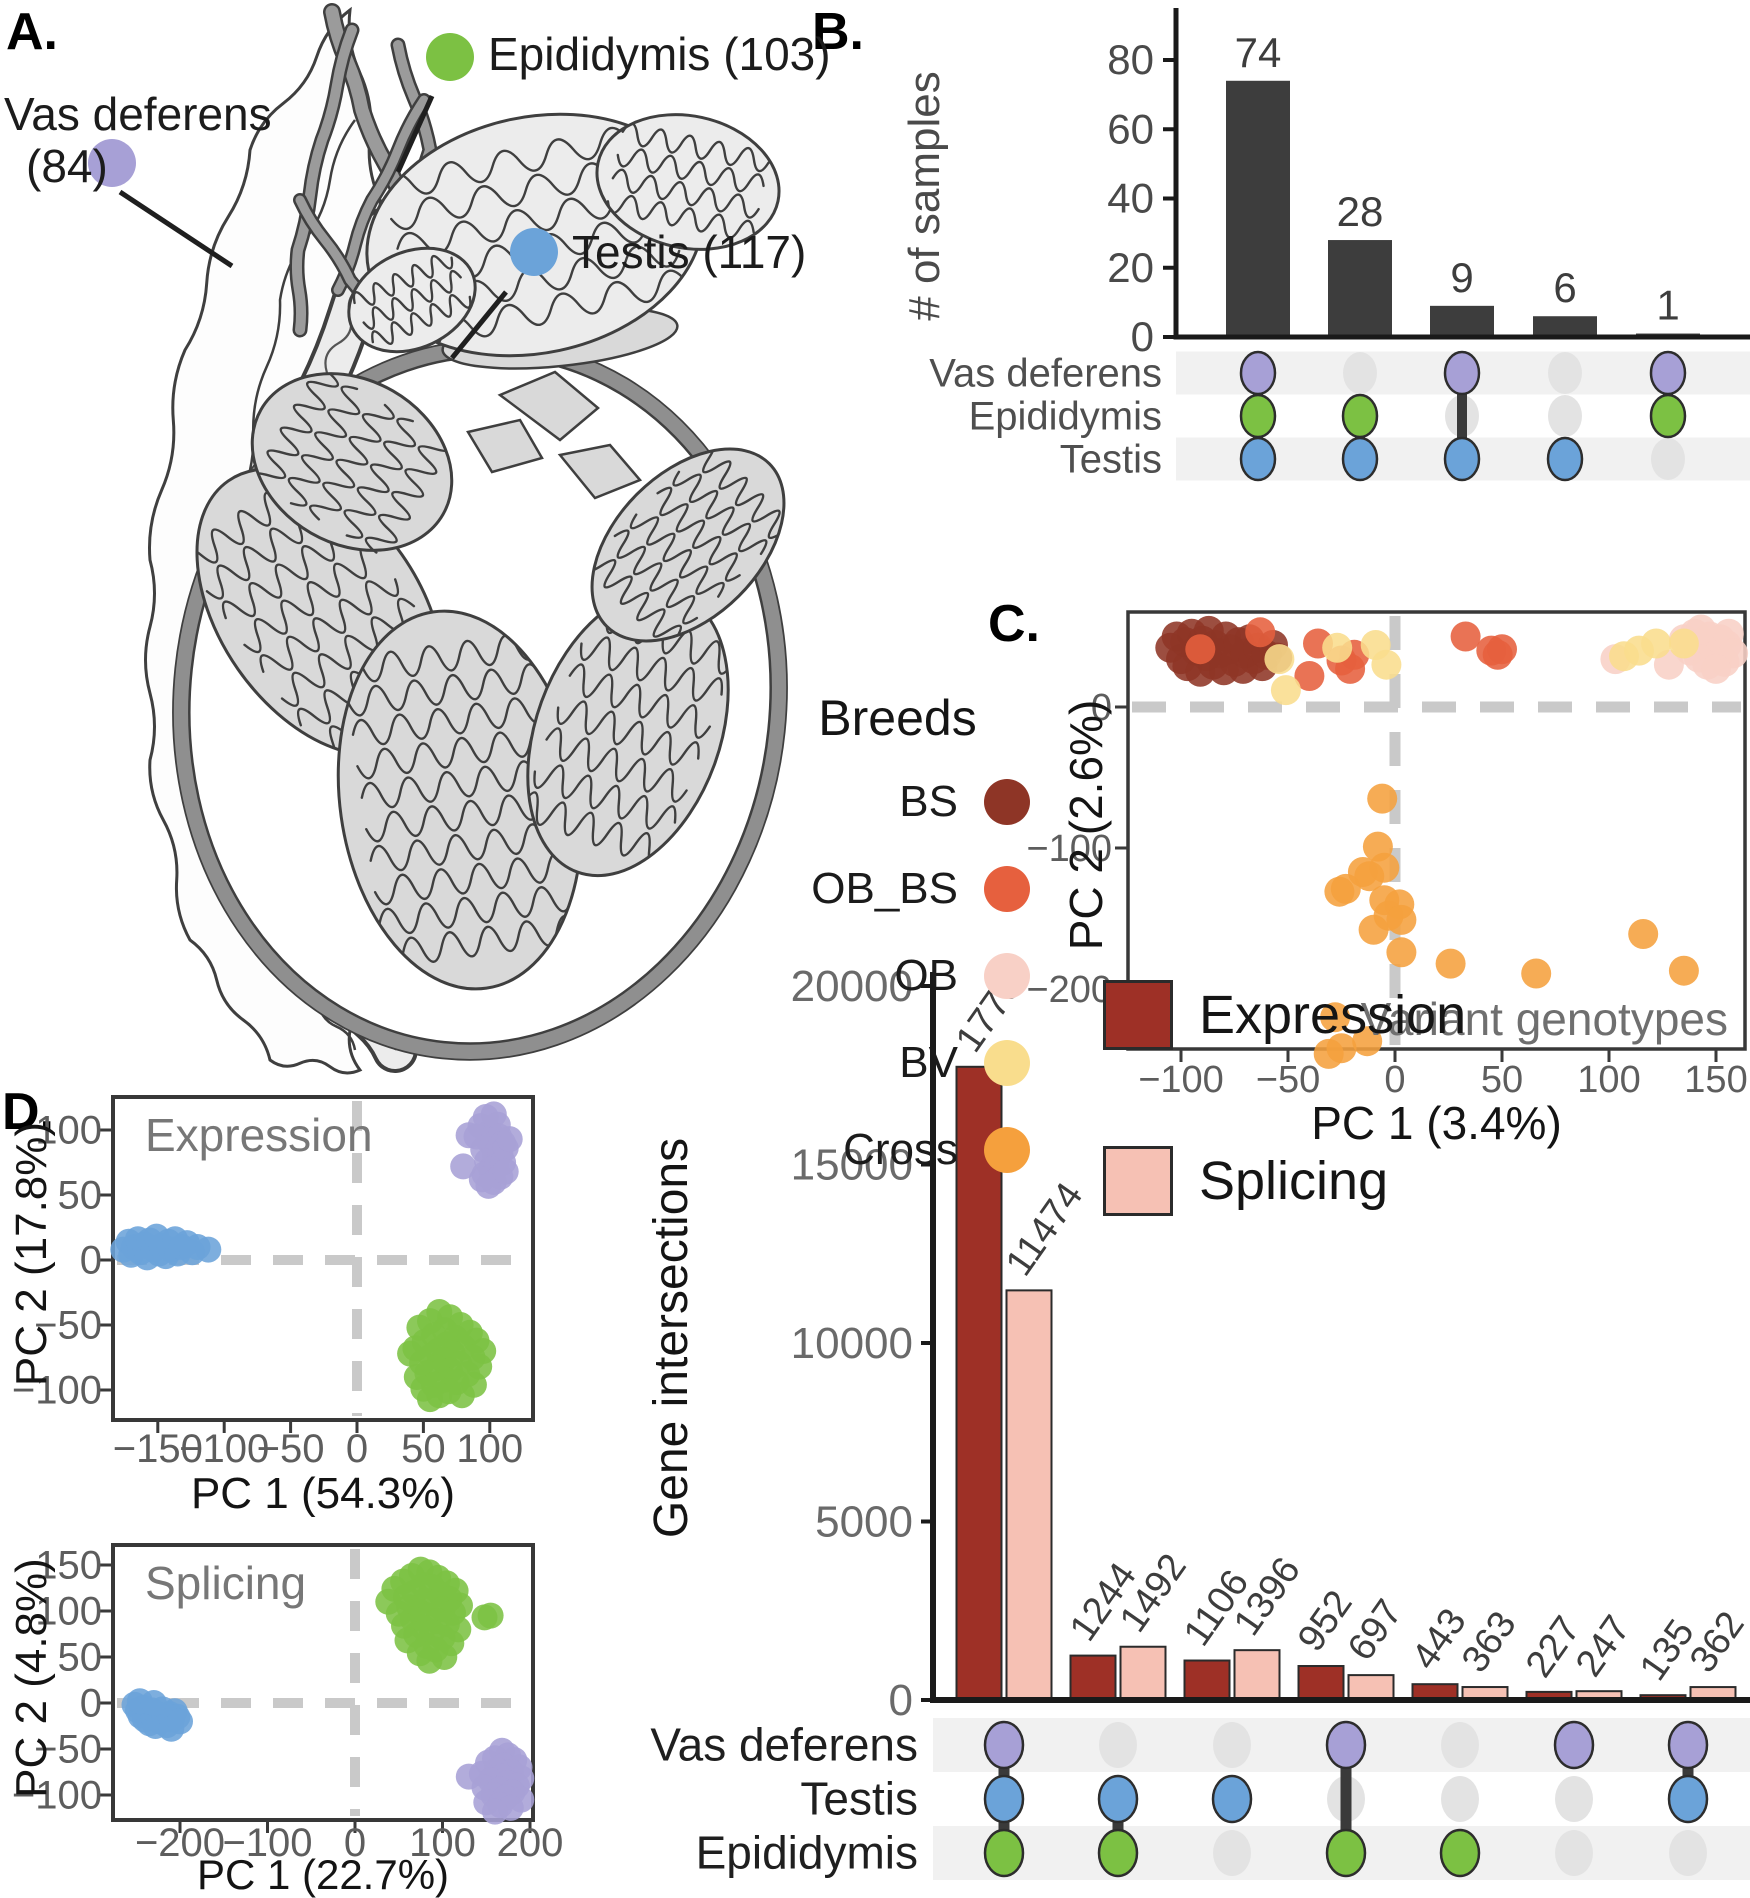 This screenshot has width=1750, height=1898. Describe the element at coordinates (352, 462) in the screenshot. I see `seminiferous-tubules` at that location.